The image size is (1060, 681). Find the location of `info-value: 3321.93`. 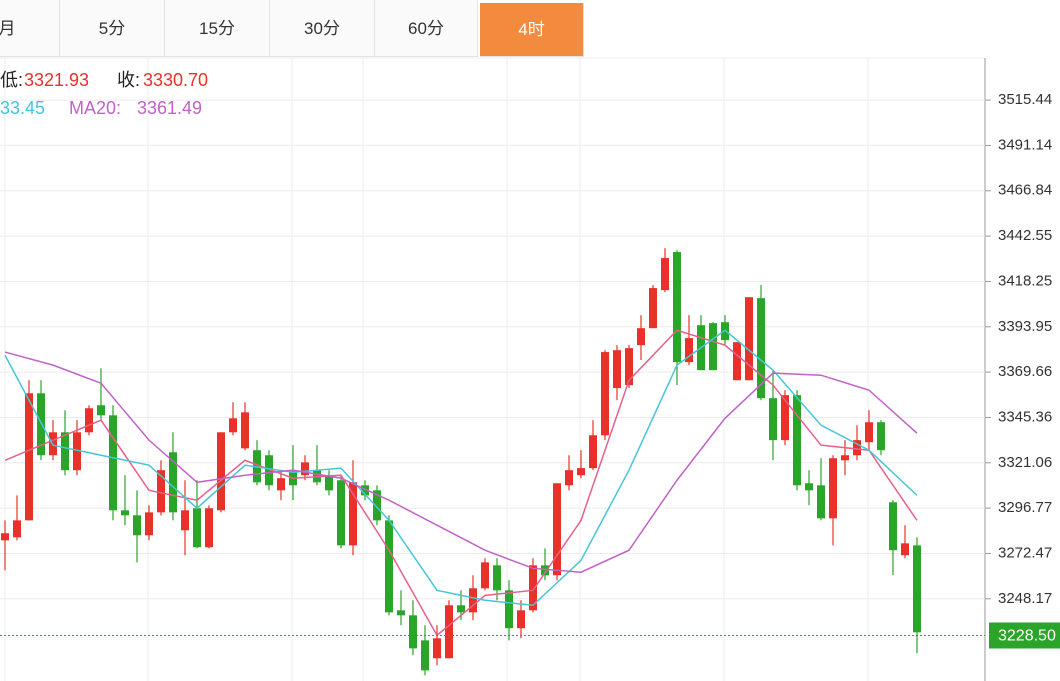

info-value: 3321.93 is located at coordinates (56, 80).